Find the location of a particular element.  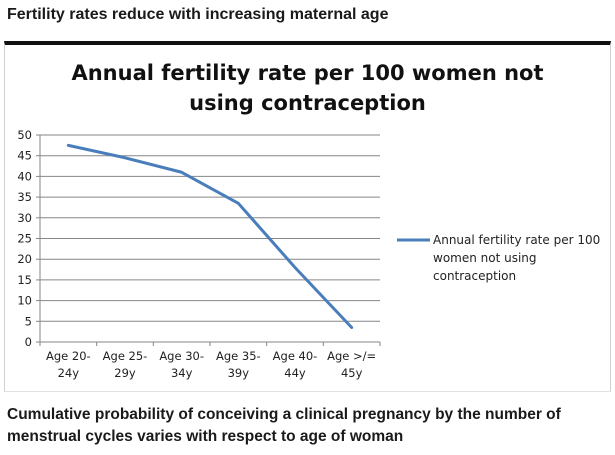

y-tick-label: 25 is located at coordinates (24, 239).